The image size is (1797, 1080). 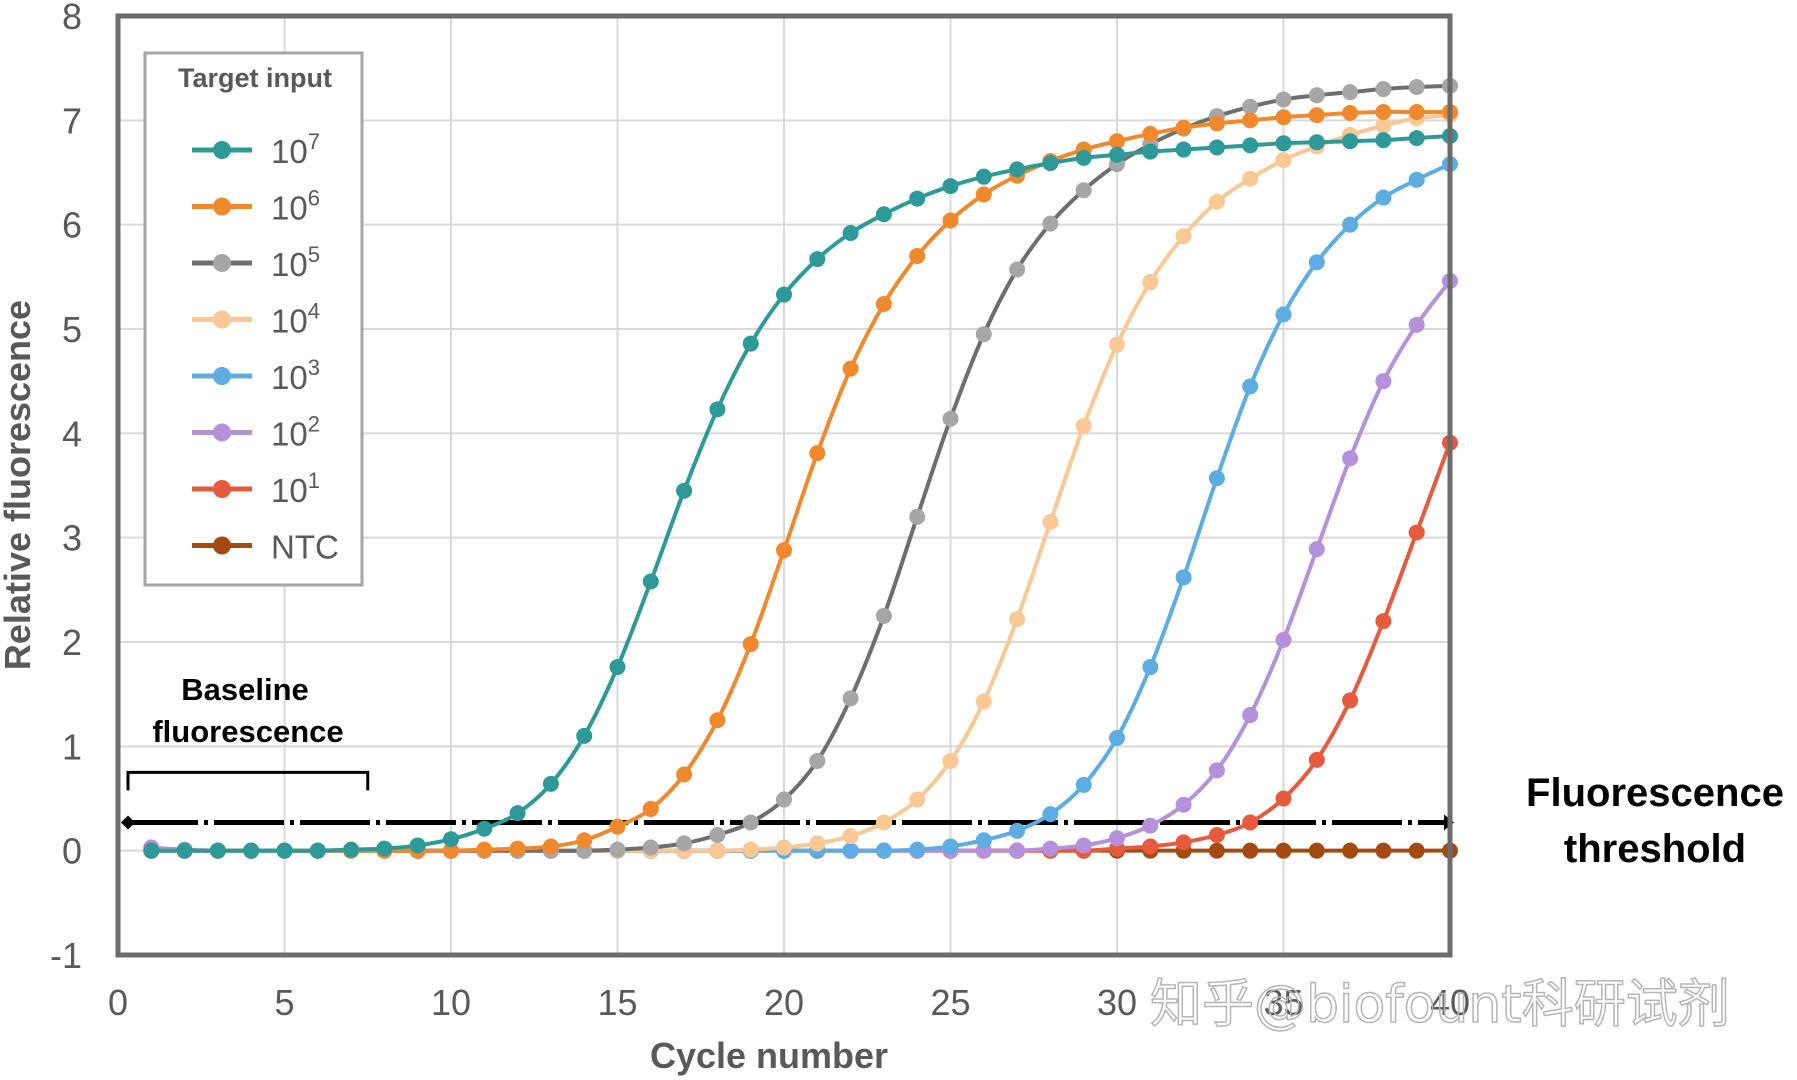 What do you see at coordinates (256, 206) in the screenshot?
I see `legend-item: 106` at bounding box center [256, 206].